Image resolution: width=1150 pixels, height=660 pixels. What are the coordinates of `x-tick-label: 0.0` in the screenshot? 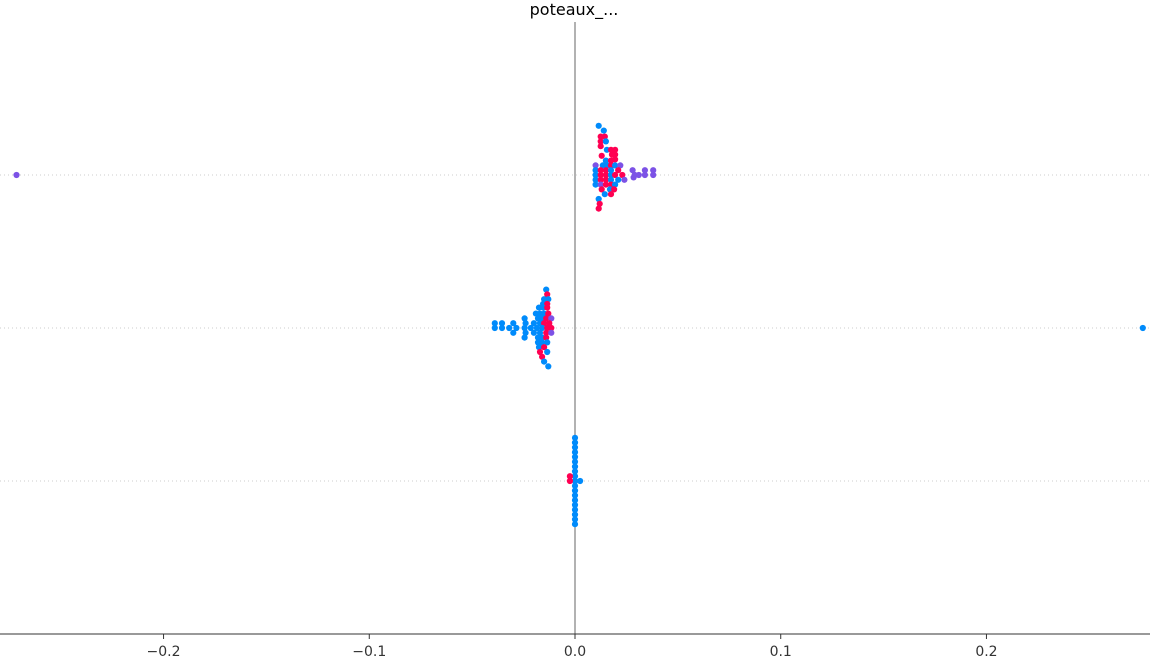 It's located at (575, 652).